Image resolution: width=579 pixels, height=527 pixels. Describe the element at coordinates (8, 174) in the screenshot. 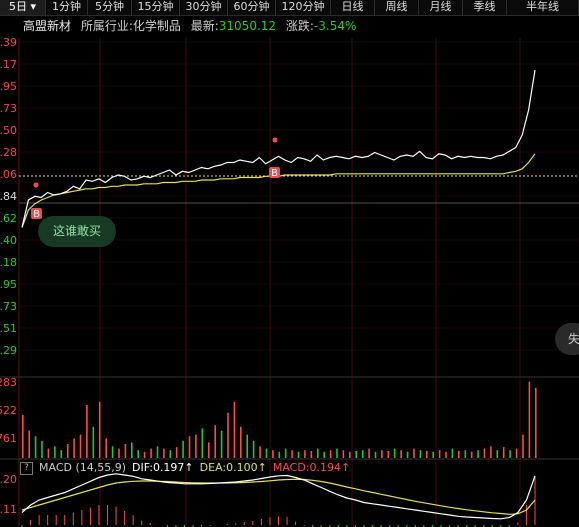

I see `price-axis-label: .06` at that location.